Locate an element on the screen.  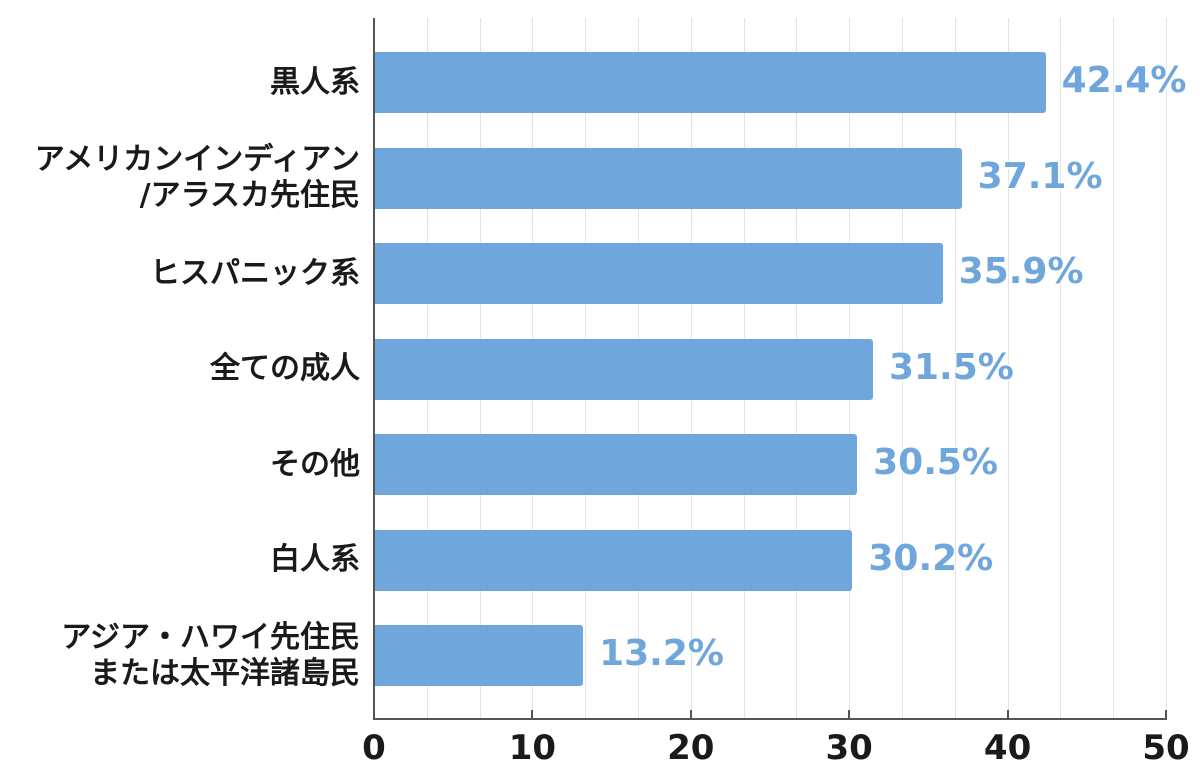
x-tick-label: 40 is located at coordinates (1007, 748).